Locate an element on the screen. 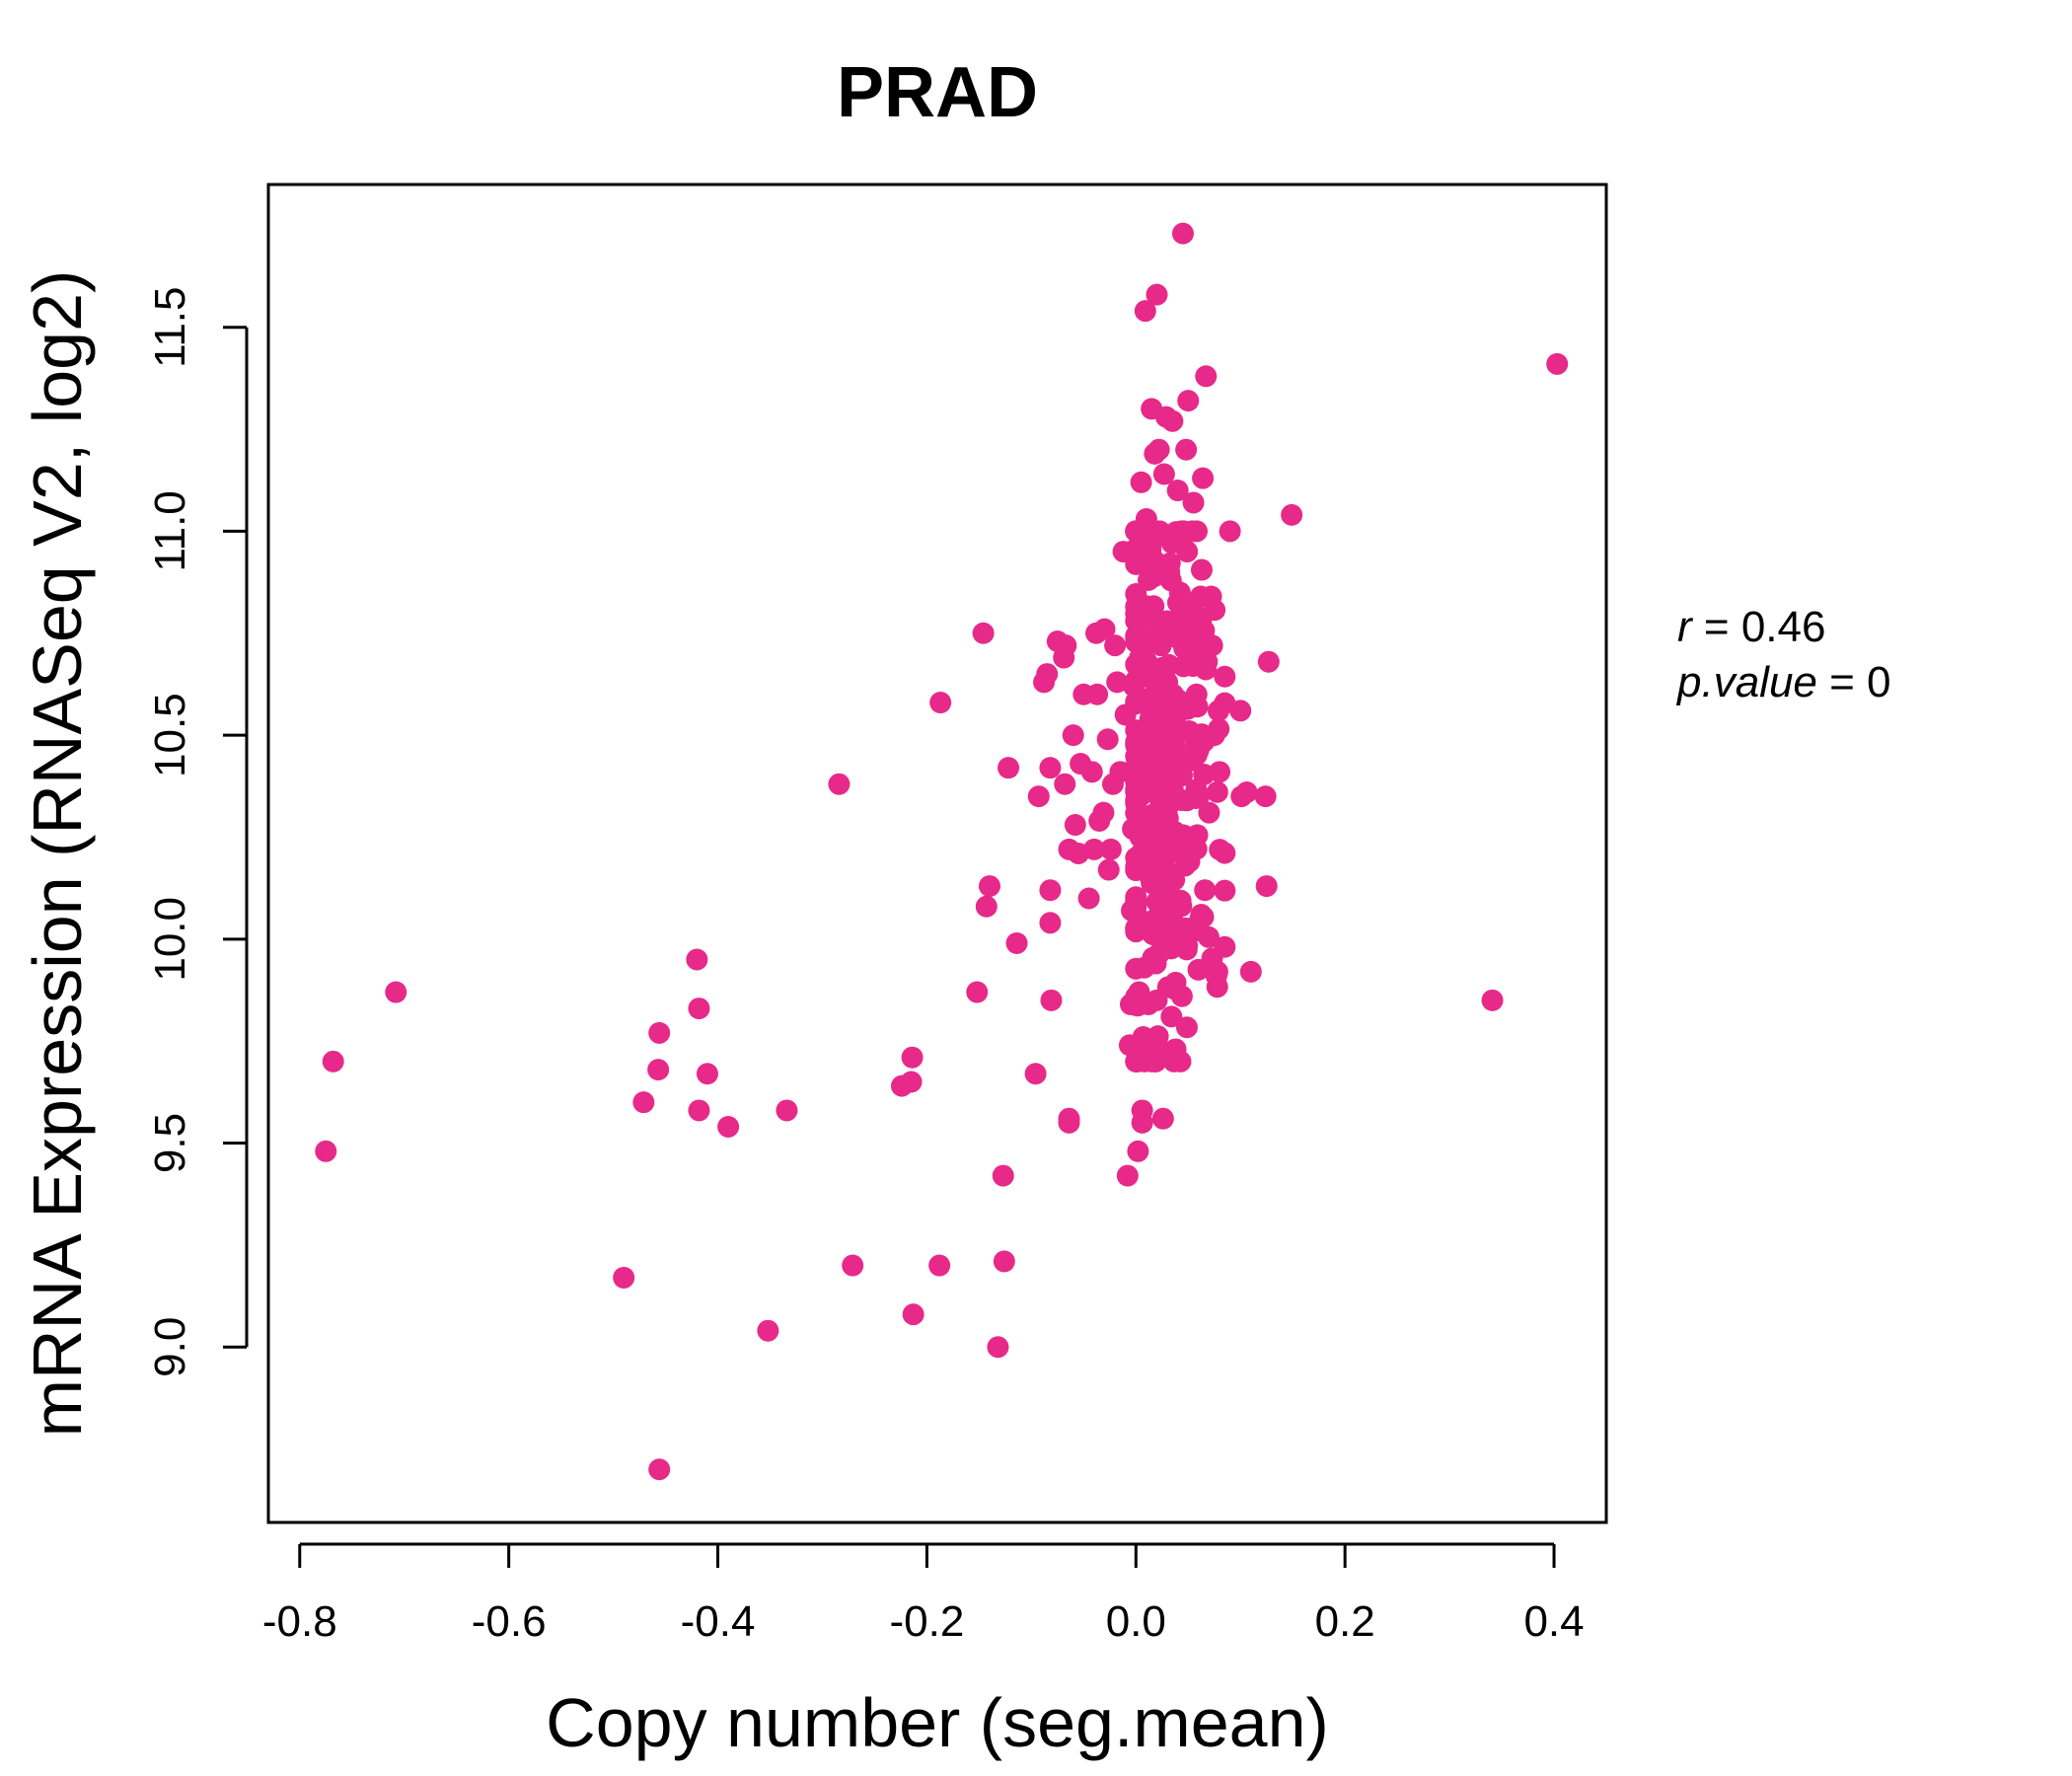 Image resolution: width=2072 pixels, height=1776 pixels. x-axis: -0.8 -0.6 -0.4 -0.2 0.0 0.2 0.4 is located at coordinates (924, 1594).